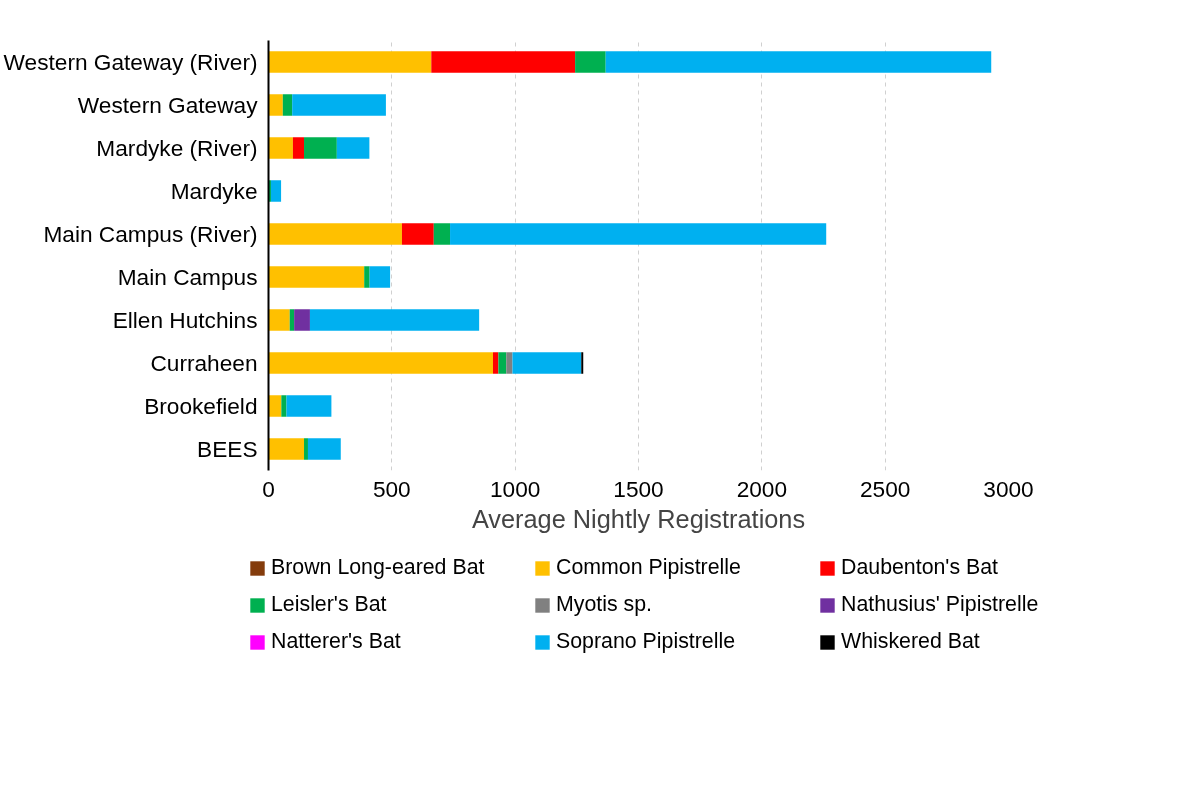 This screenshot has height=807, width=1197. Describe the element at coordinates (649, 567) in the screenshot. I see `legend-label: Common Pipistrelle` at that location.